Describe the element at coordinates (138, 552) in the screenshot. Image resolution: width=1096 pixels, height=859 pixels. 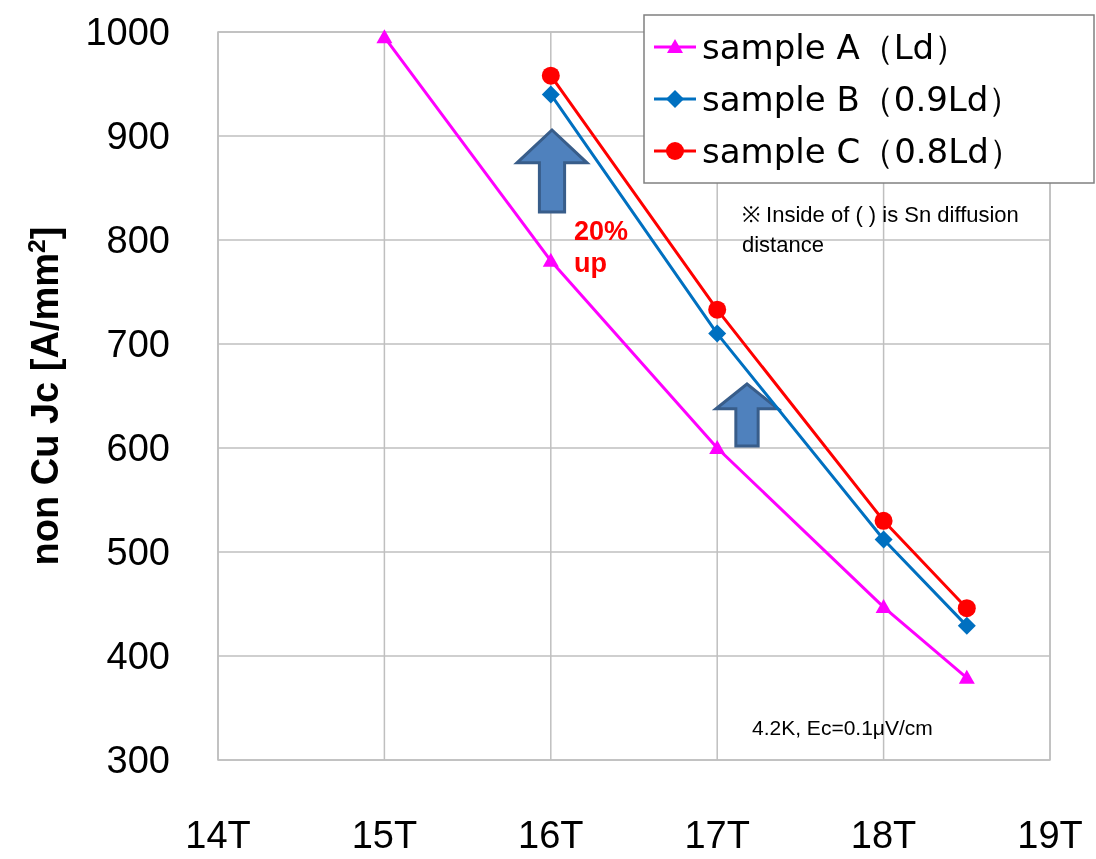
I see `y-tick-label: 500` at that location.